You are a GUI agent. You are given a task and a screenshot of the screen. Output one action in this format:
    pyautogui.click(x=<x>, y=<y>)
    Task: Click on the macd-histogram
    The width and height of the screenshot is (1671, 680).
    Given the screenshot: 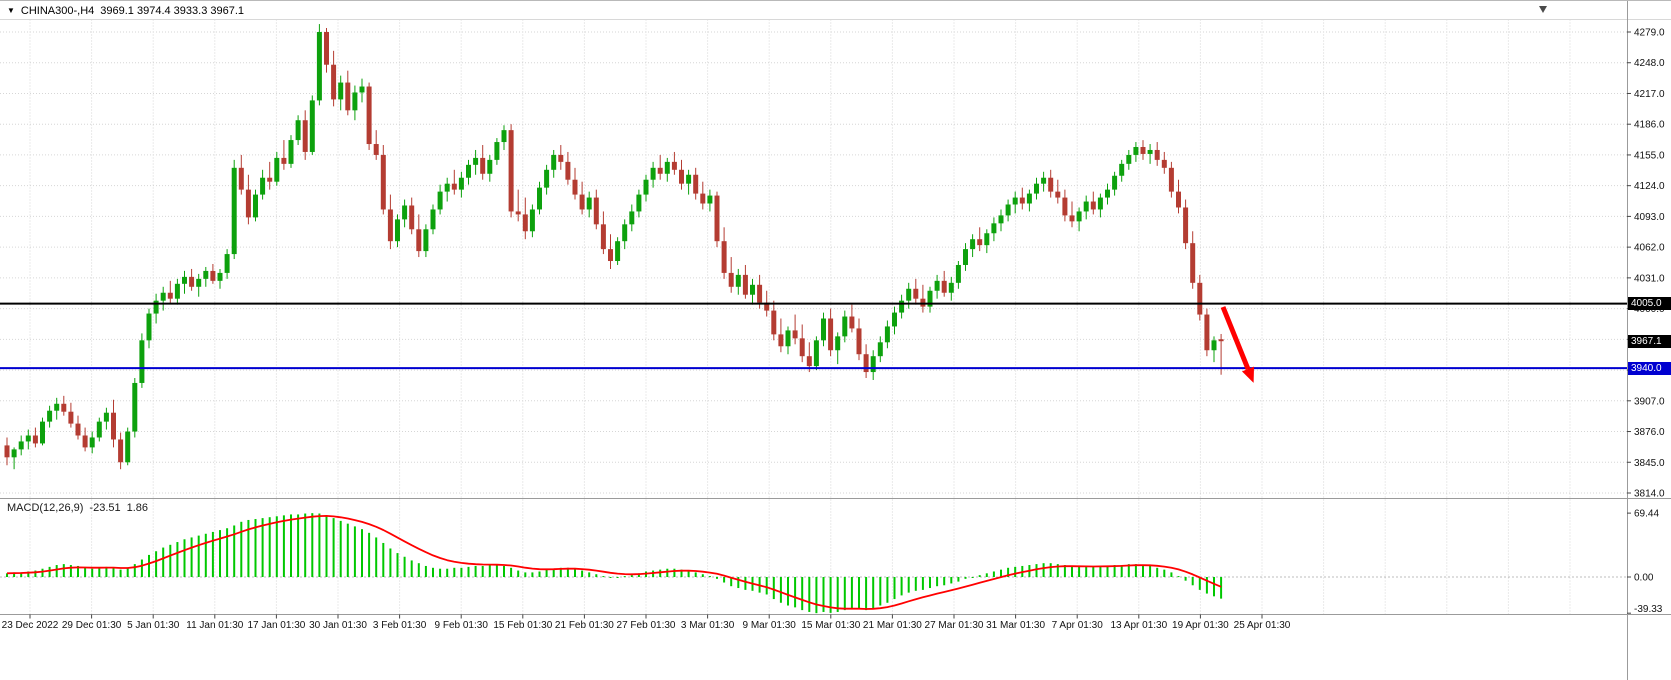 What is the action you would take?
    pyautogui.click(x=614, y=563)
    